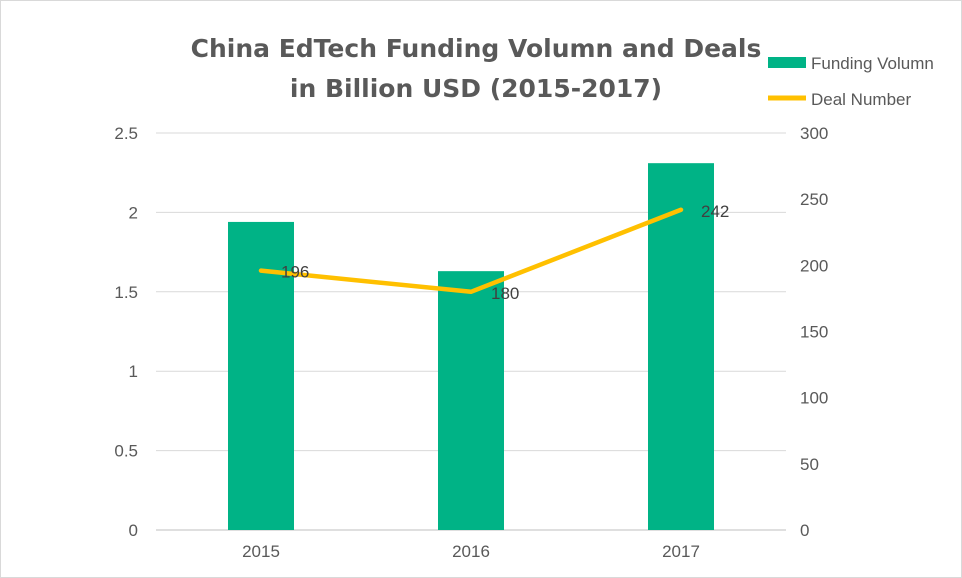 The height and width of the screenshot is (578, 962). What do you see at coordinates (814, 265) in the screenshot?
I see `right-axis-tick-label: 200` at bounding box center [814, 265].